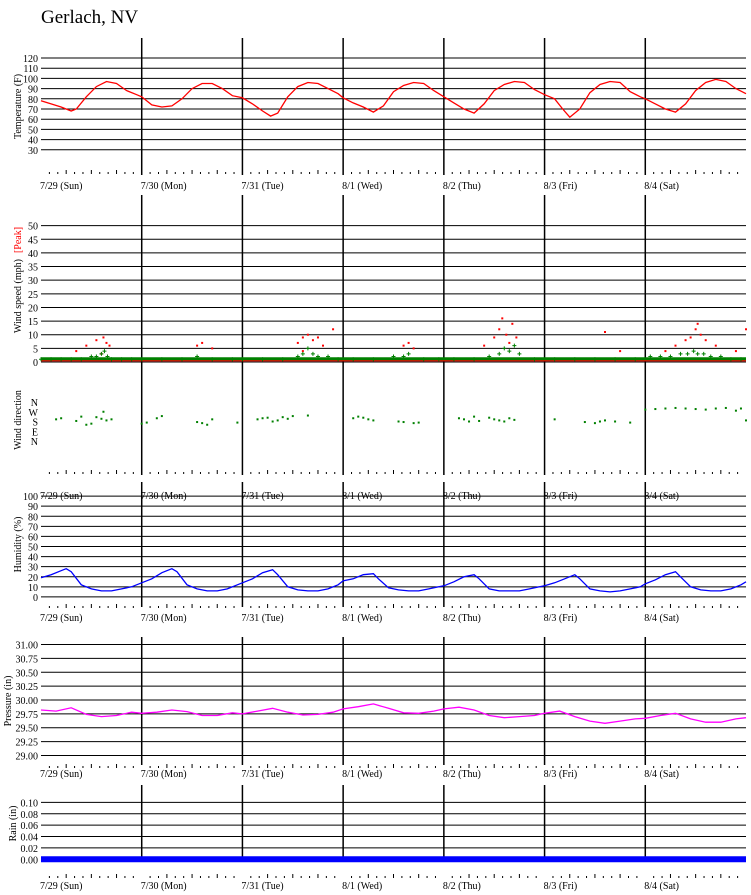 The height and width of the screenshot is (895, 751). I want to click on humidity-y-axis-label: Humidity (%), so click(18, 545).